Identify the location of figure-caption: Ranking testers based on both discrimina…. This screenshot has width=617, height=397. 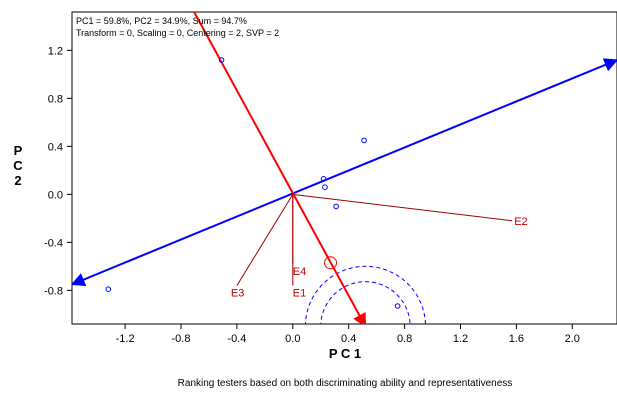
(345, 383).